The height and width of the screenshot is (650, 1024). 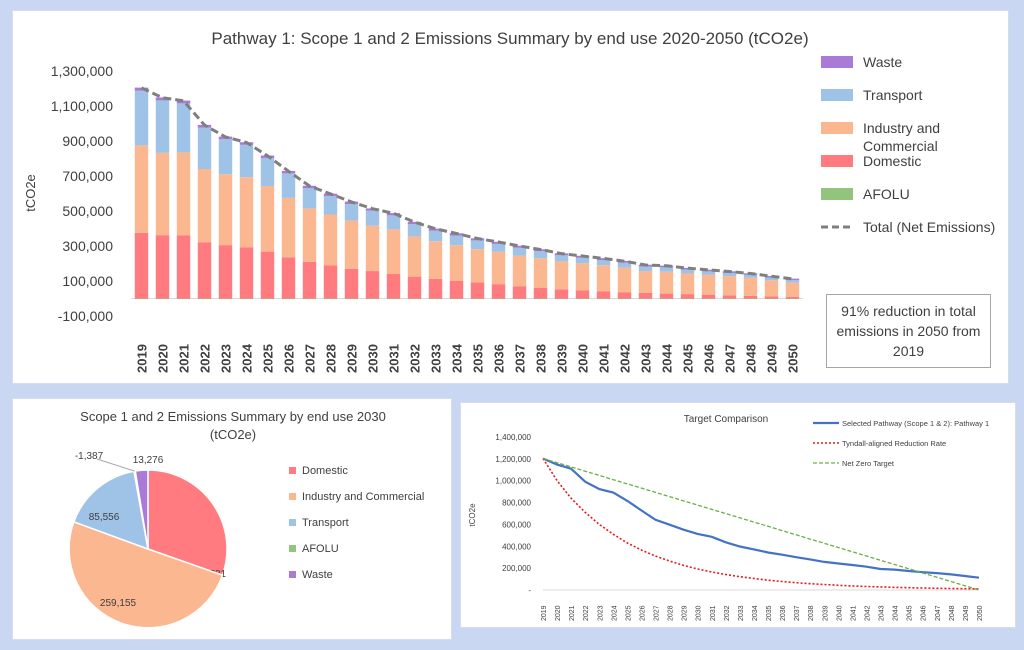 I want to click on line-series-selected, so click(x=761, y=518).